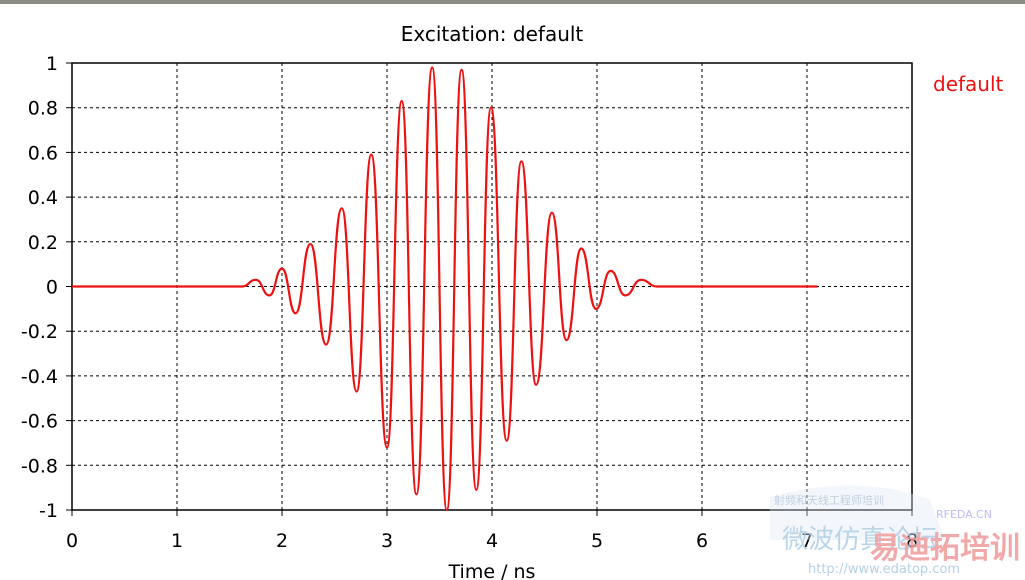  What do you see at coordinates (968, 84) in the screenshot?
I see `legend-entry-default: default` at bounding box center [968, 84].